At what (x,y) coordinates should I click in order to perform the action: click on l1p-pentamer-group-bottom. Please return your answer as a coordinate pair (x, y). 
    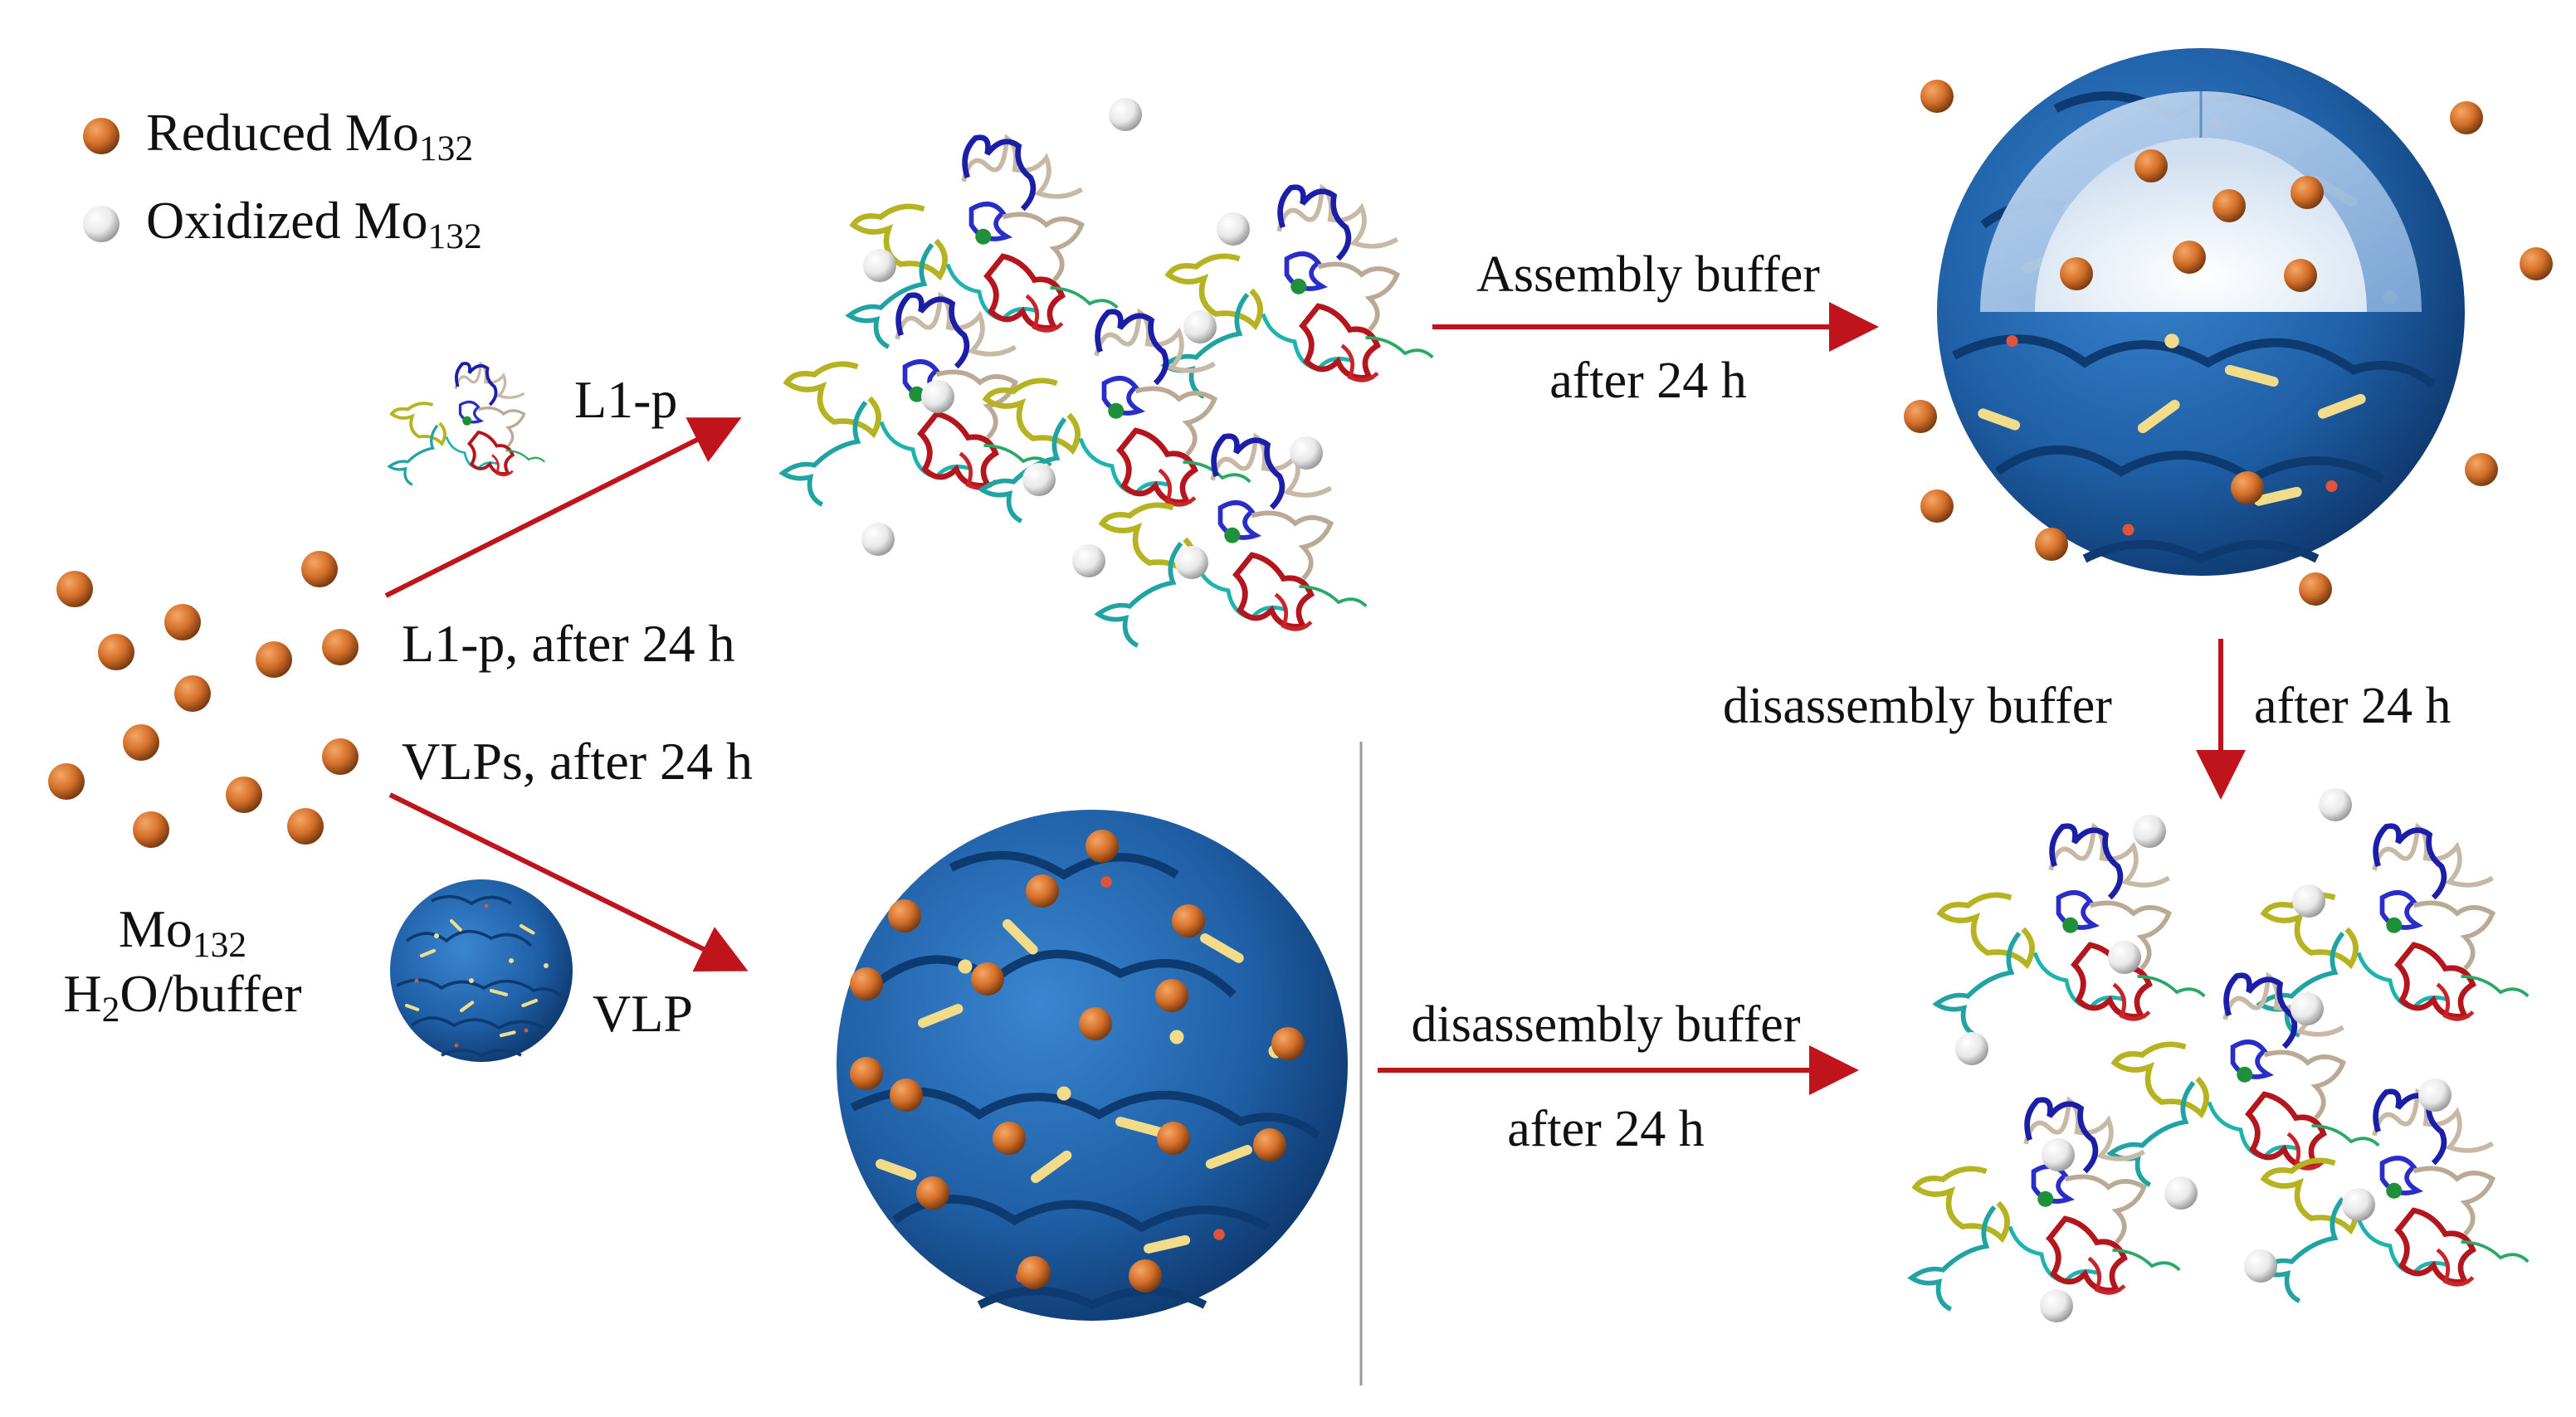
    Looking at the image, I should click on (2220, 1055).